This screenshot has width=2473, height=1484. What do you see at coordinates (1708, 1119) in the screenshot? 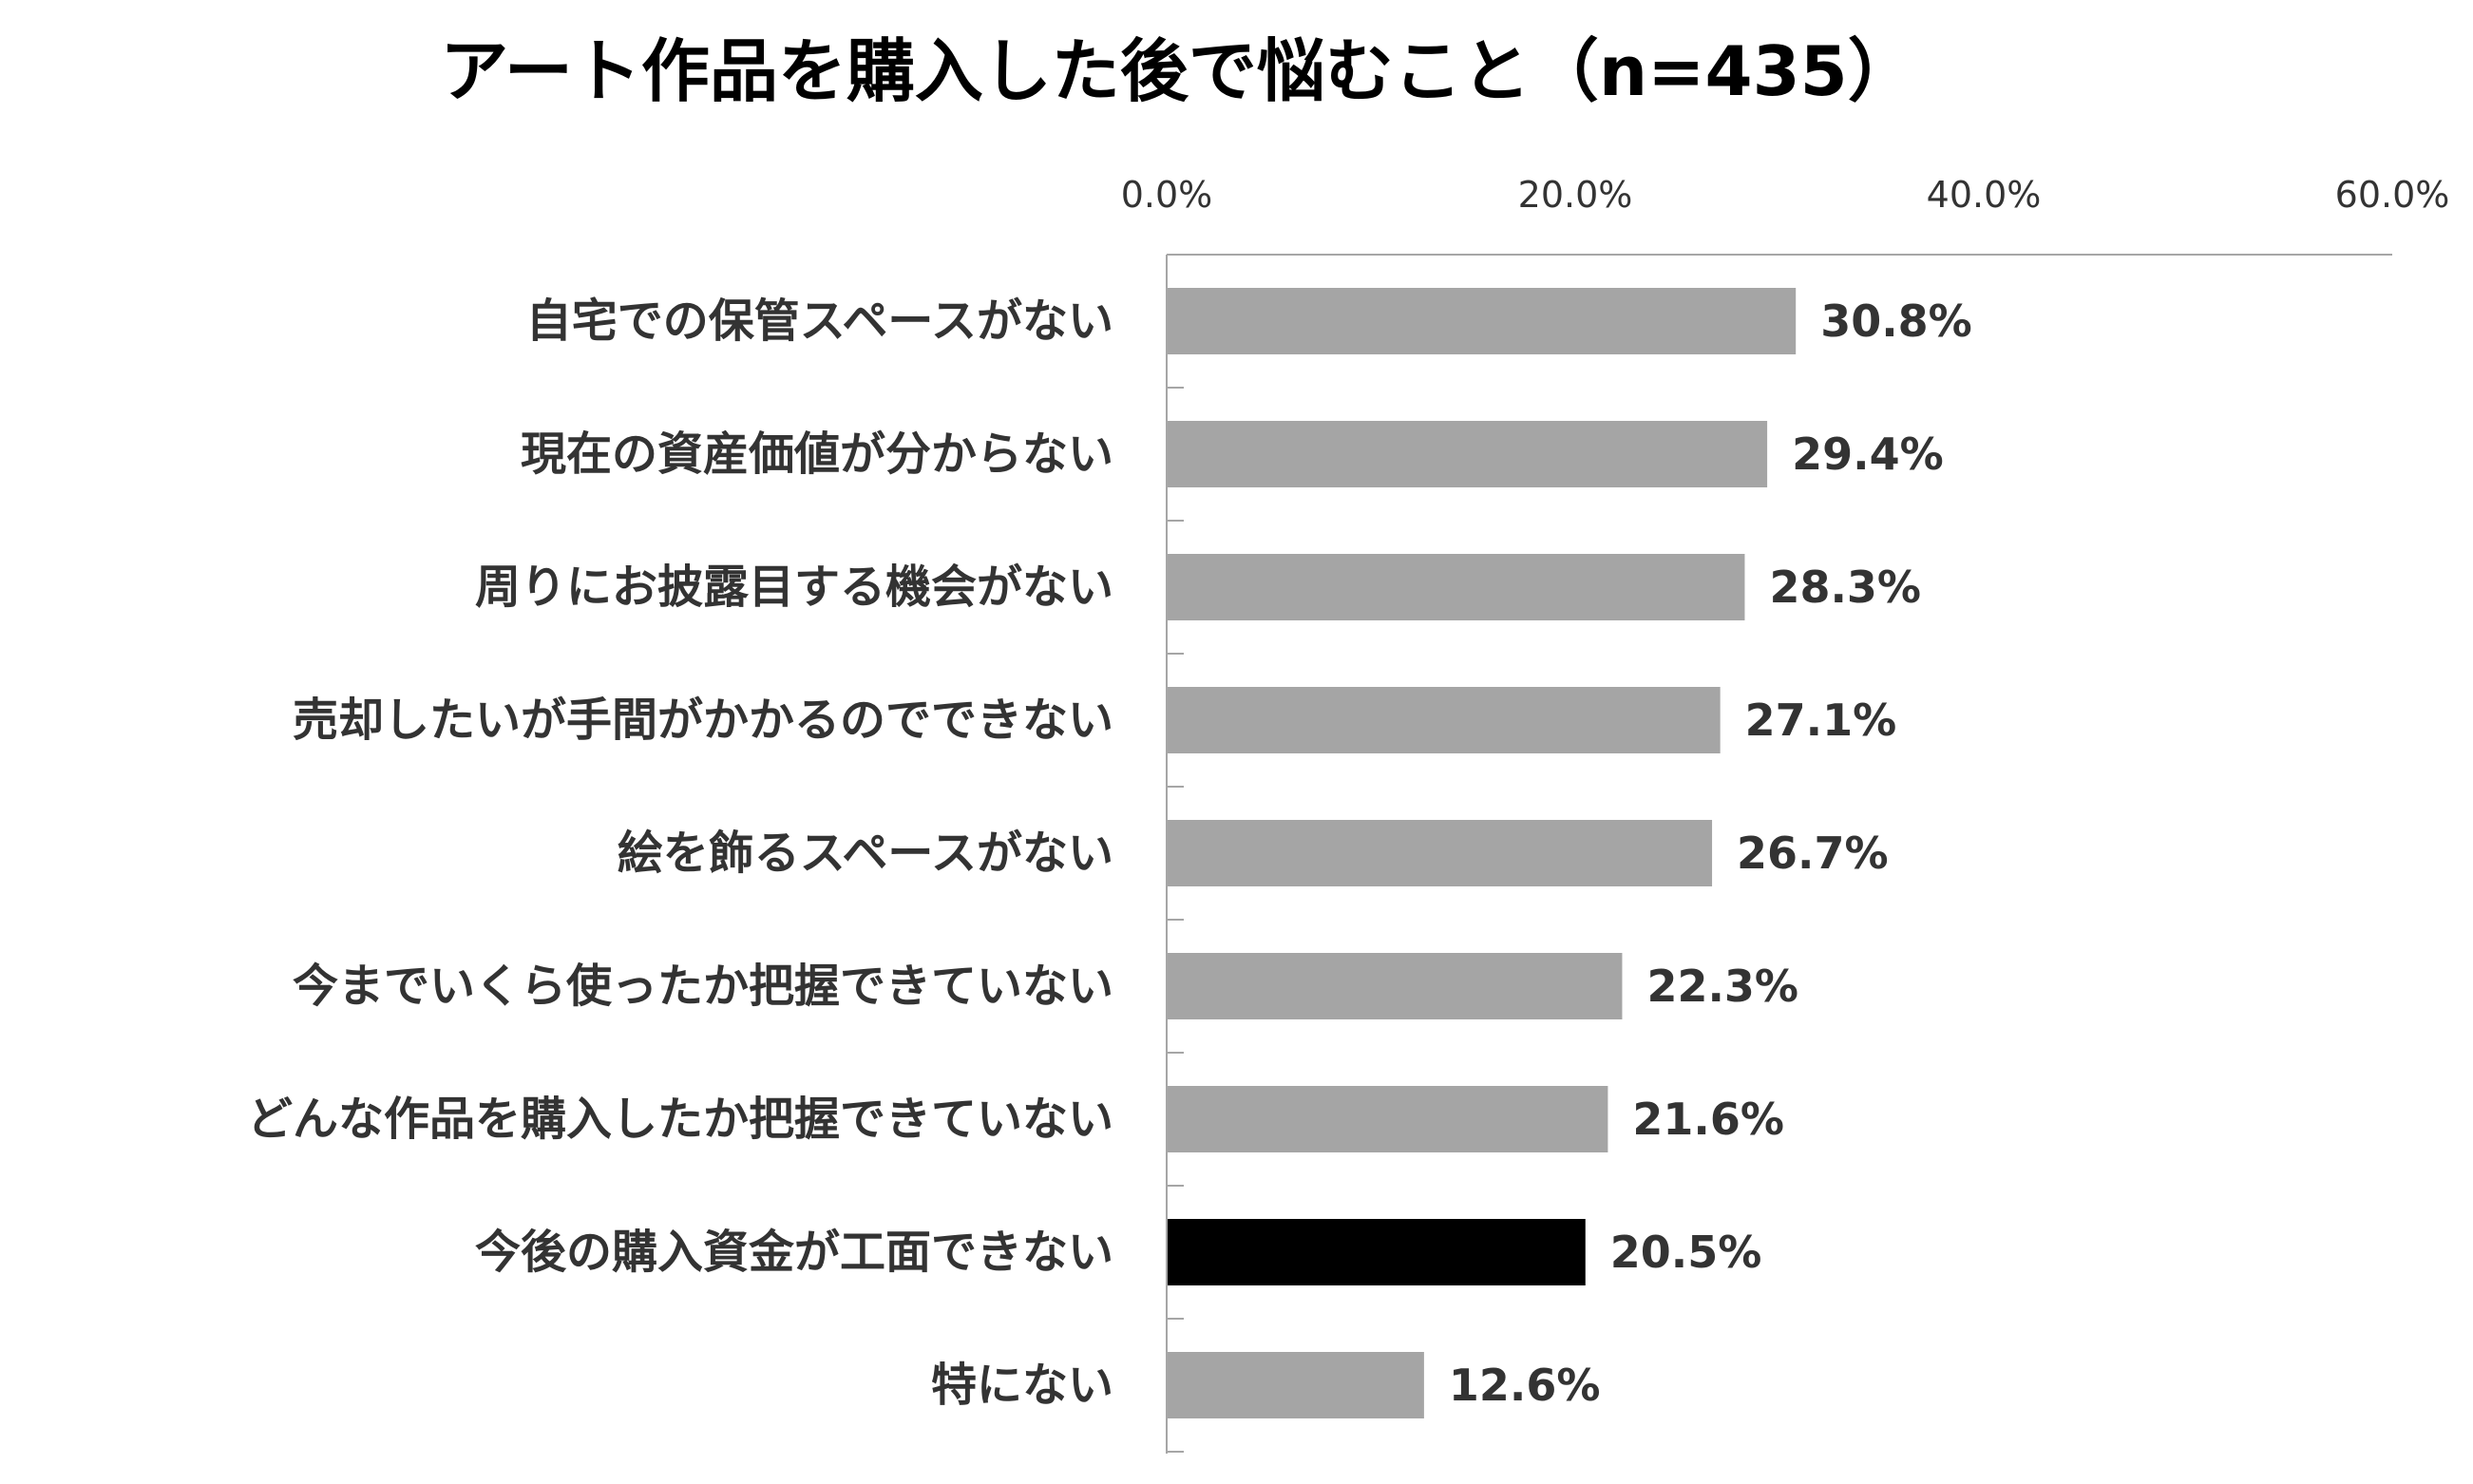
I see `data-label: 21.6%` at bounding box center [1708, 1119].